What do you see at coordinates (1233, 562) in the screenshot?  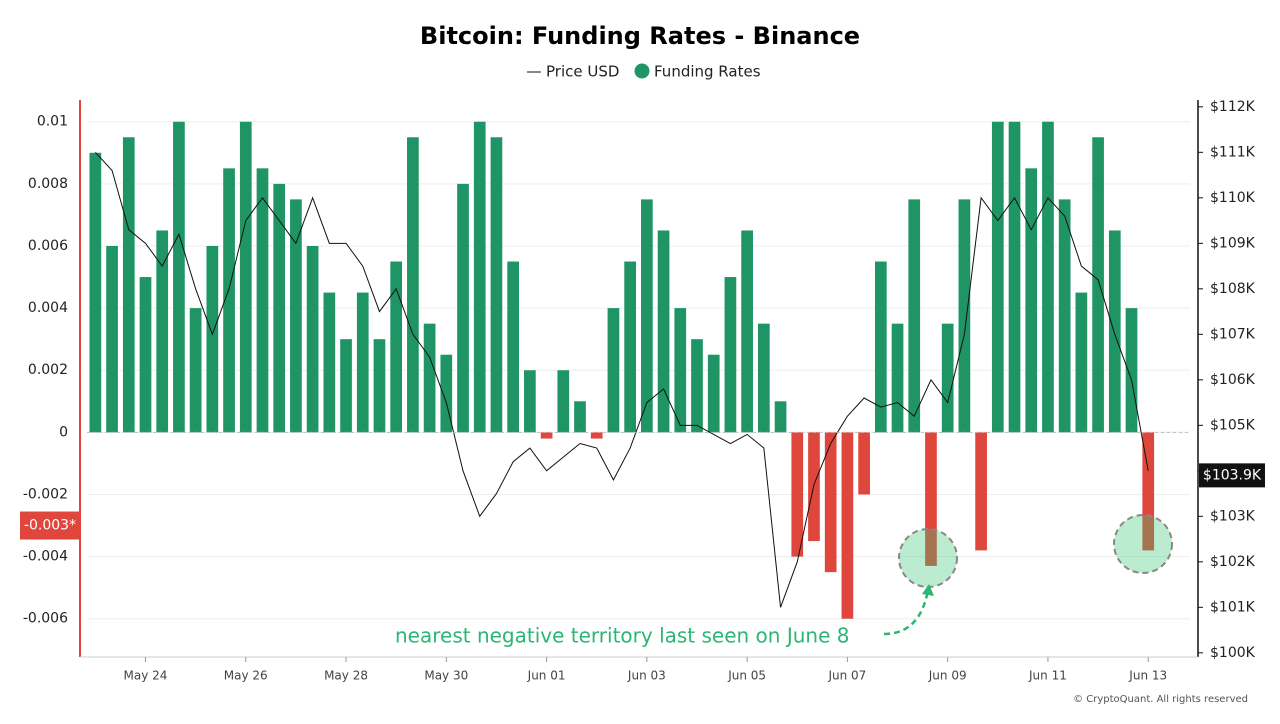 I see `y2-tick-label: $102K` at bounding box center [1233, 562].